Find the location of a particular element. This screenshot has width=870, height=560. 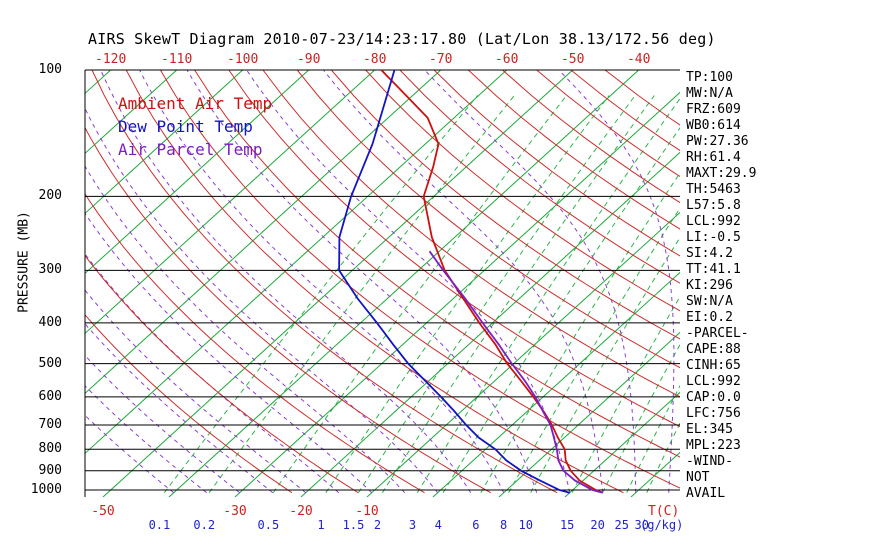

mixing-ratio-label: 15 is located at coordinates (567, 525).